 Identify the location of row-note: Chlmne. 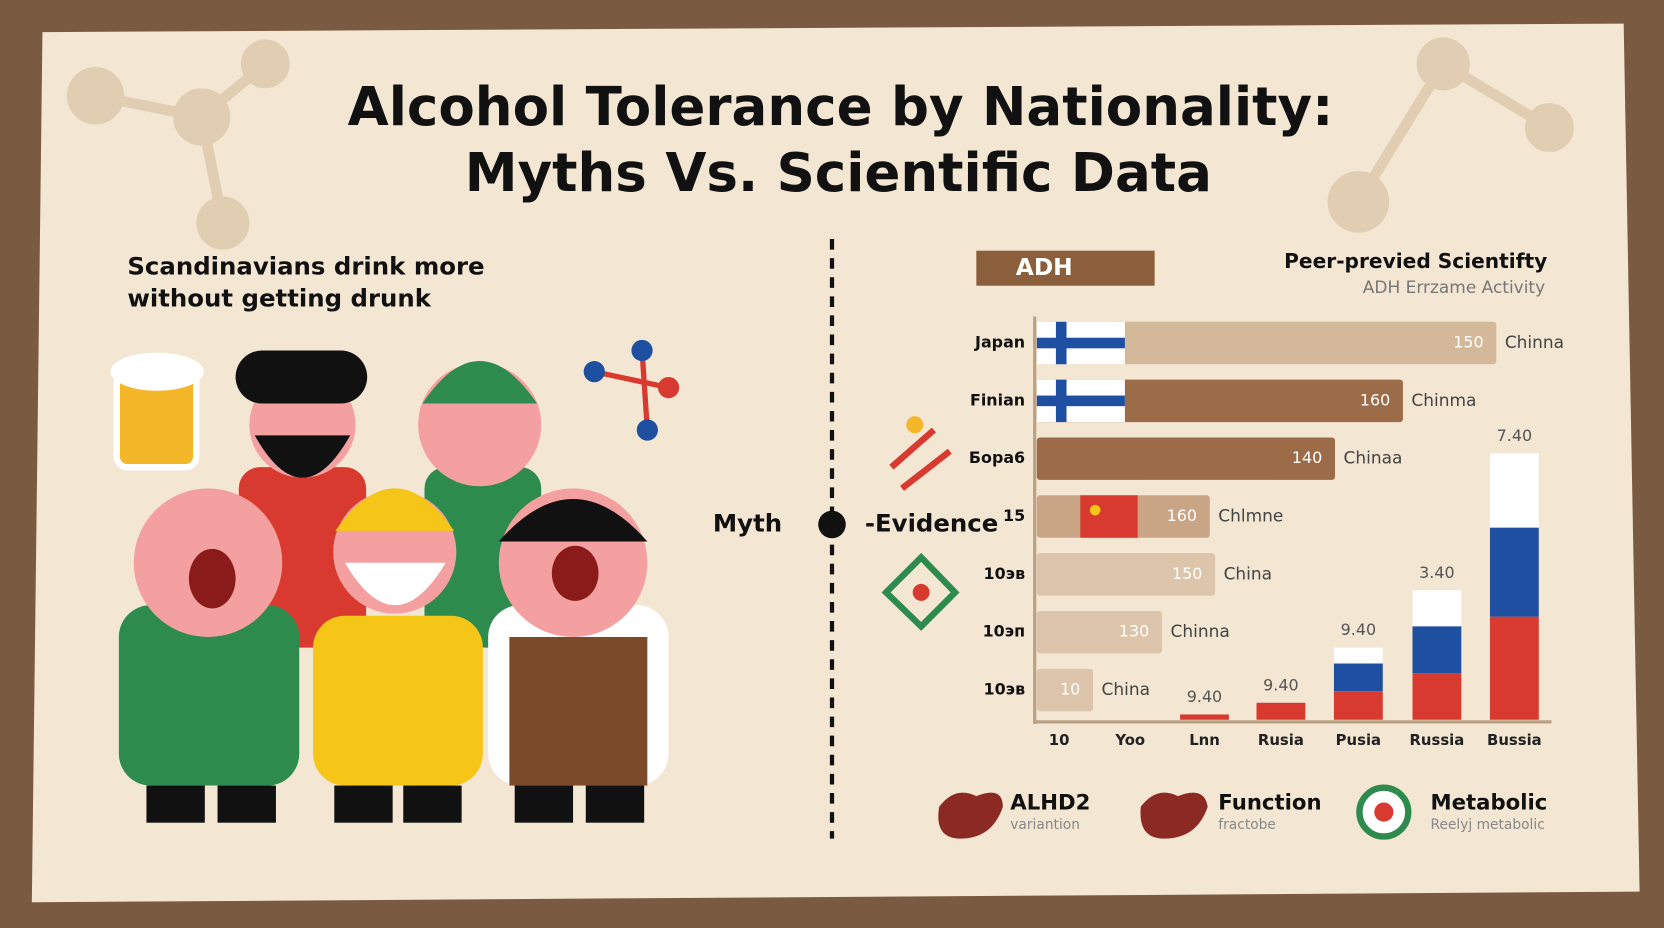
(1250, 517).